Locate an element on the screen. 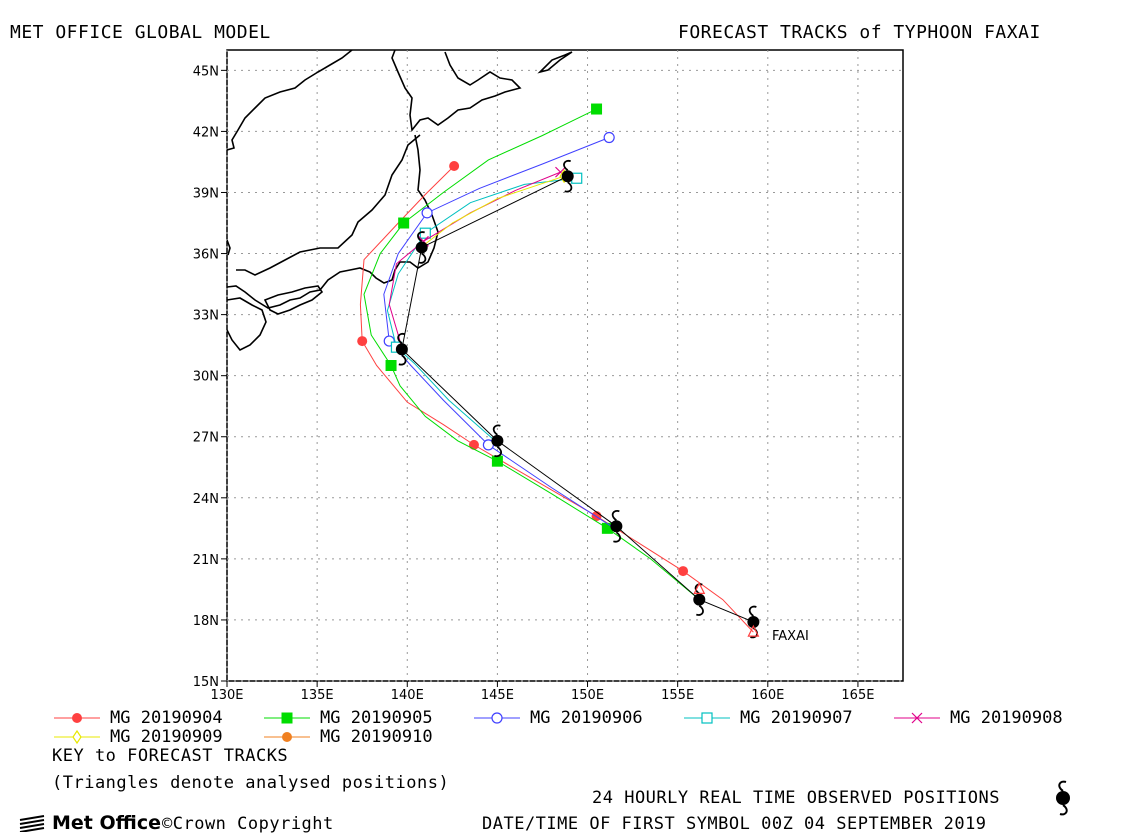  legend-item: MG 20190904 is located at coordinates (137, 718).